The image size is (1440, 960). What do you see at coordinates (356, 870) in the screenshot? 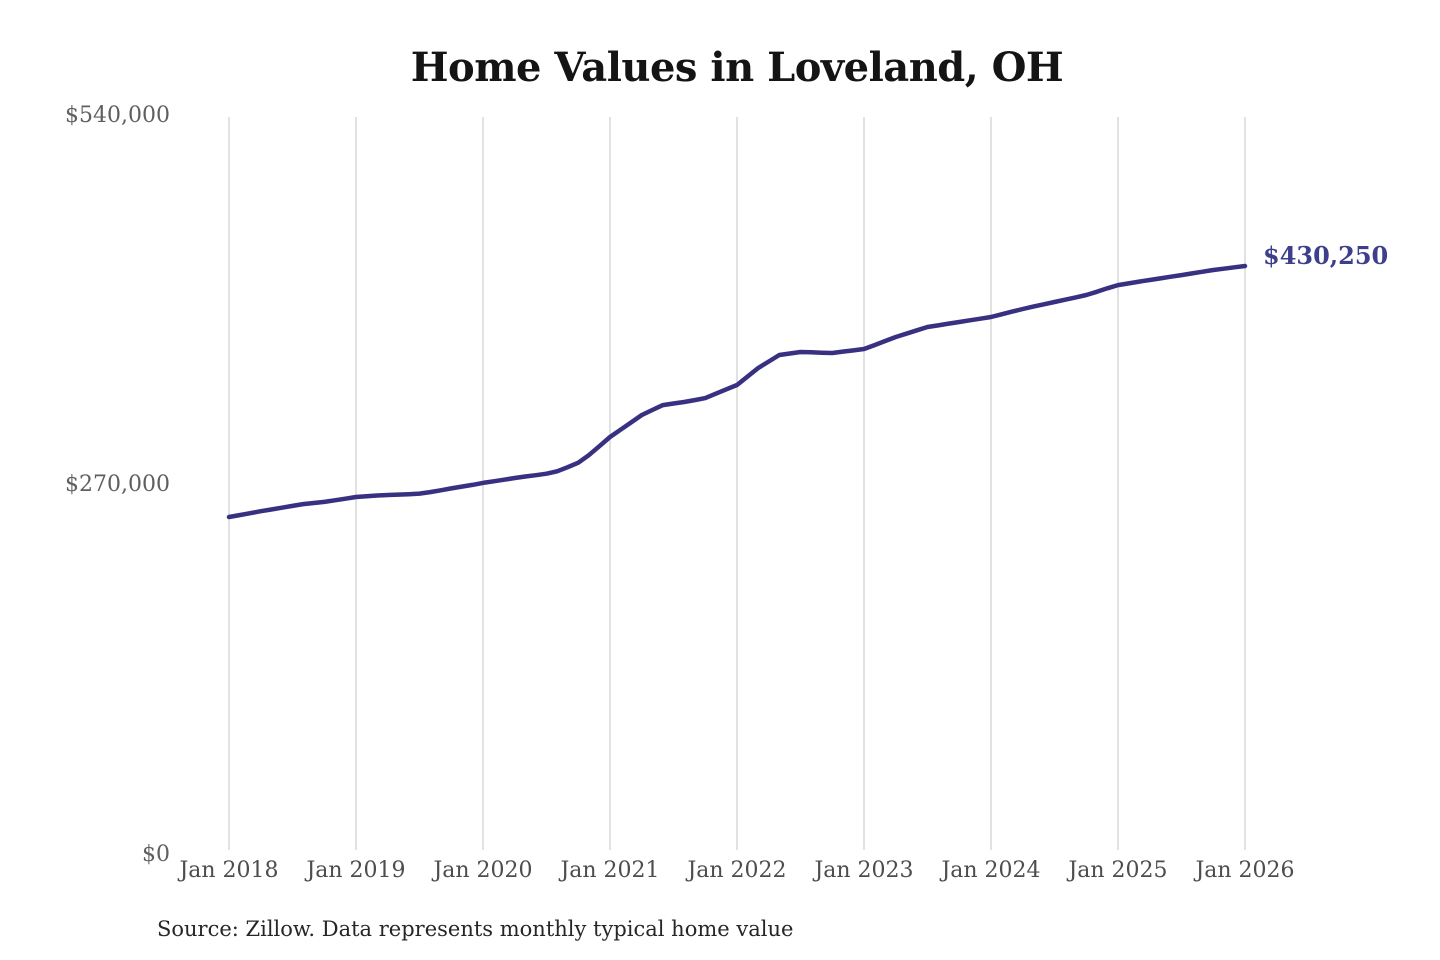
I see `x-tick-label-jan-2019: Jan 2019` at bounding box center [356, 870].